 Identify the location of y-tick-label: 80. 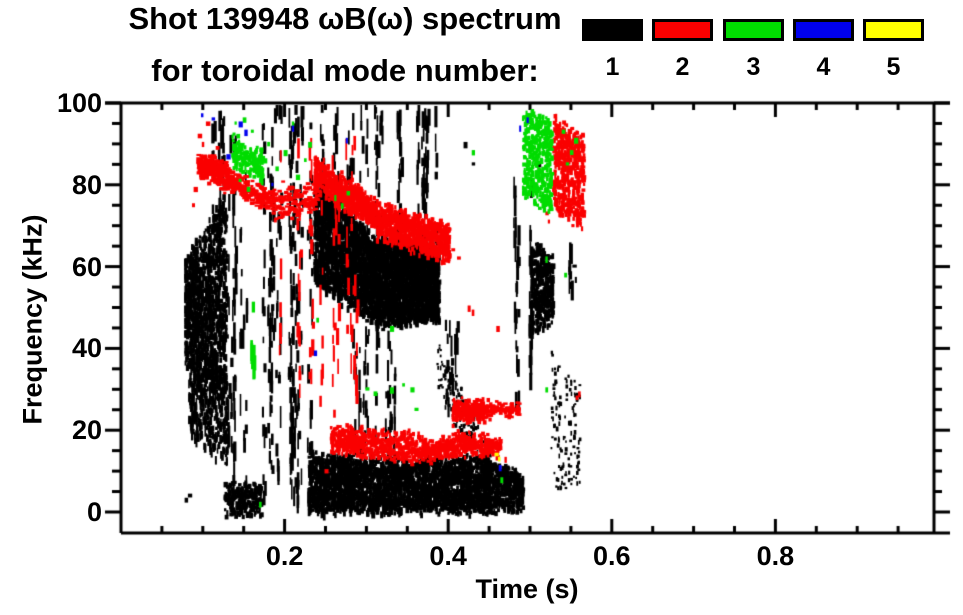
(86, 184).